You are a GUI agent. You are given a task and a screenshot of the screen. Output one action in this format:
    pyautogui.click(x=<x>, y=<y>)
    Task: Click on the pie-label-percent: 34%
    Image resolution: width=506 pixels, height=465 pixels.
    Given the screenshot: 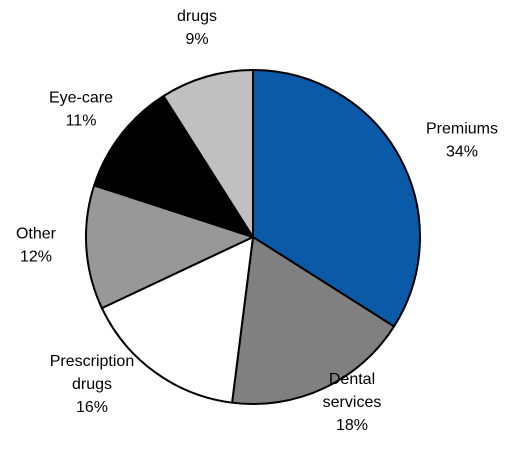 What is the action you would take?
    pyautogui.click(x=462, y=152)
    